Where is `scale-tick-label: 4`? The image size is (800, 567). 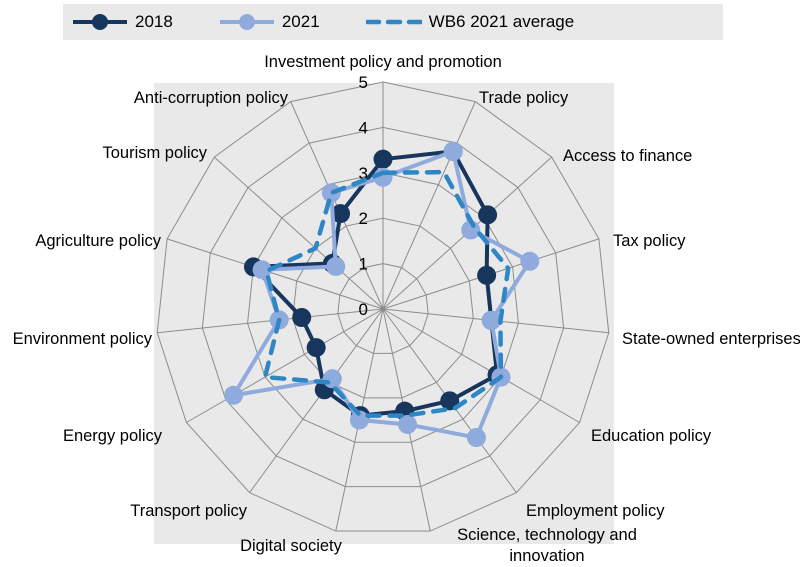 scale-tick-label: 4 is located at coordinates (363, 127).